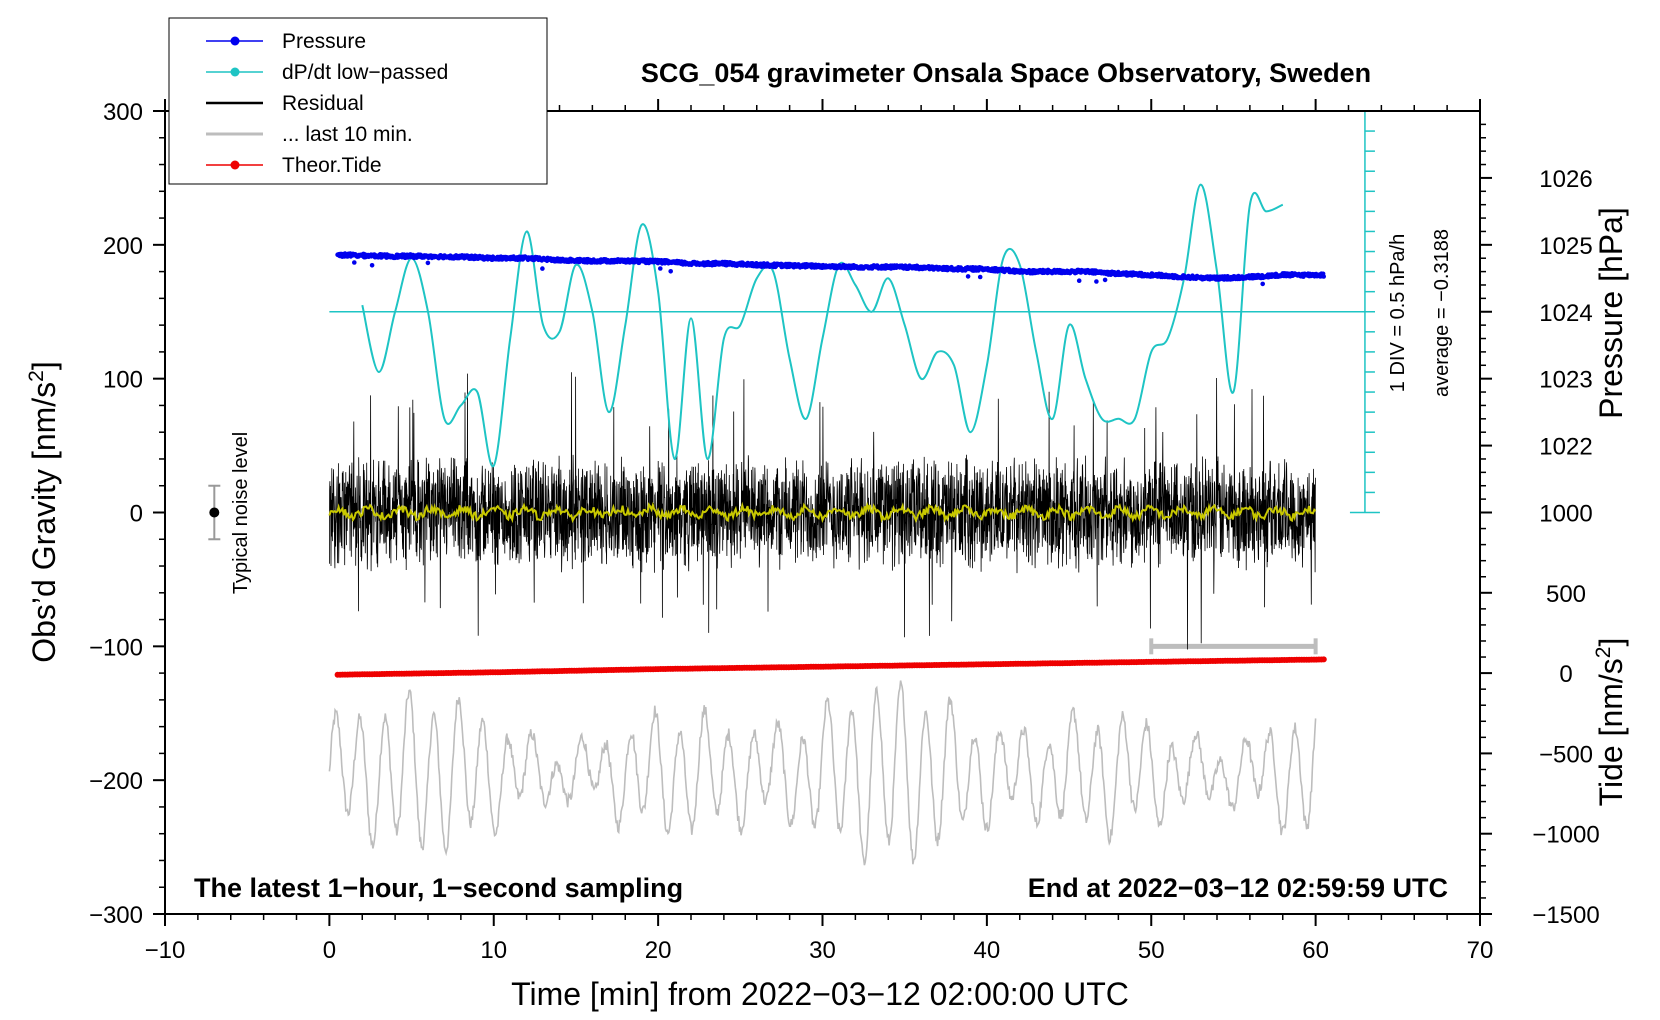 The image size is (1660, 1020). I want to click on pressure-tick-label: 1023, so click(1565, 380).